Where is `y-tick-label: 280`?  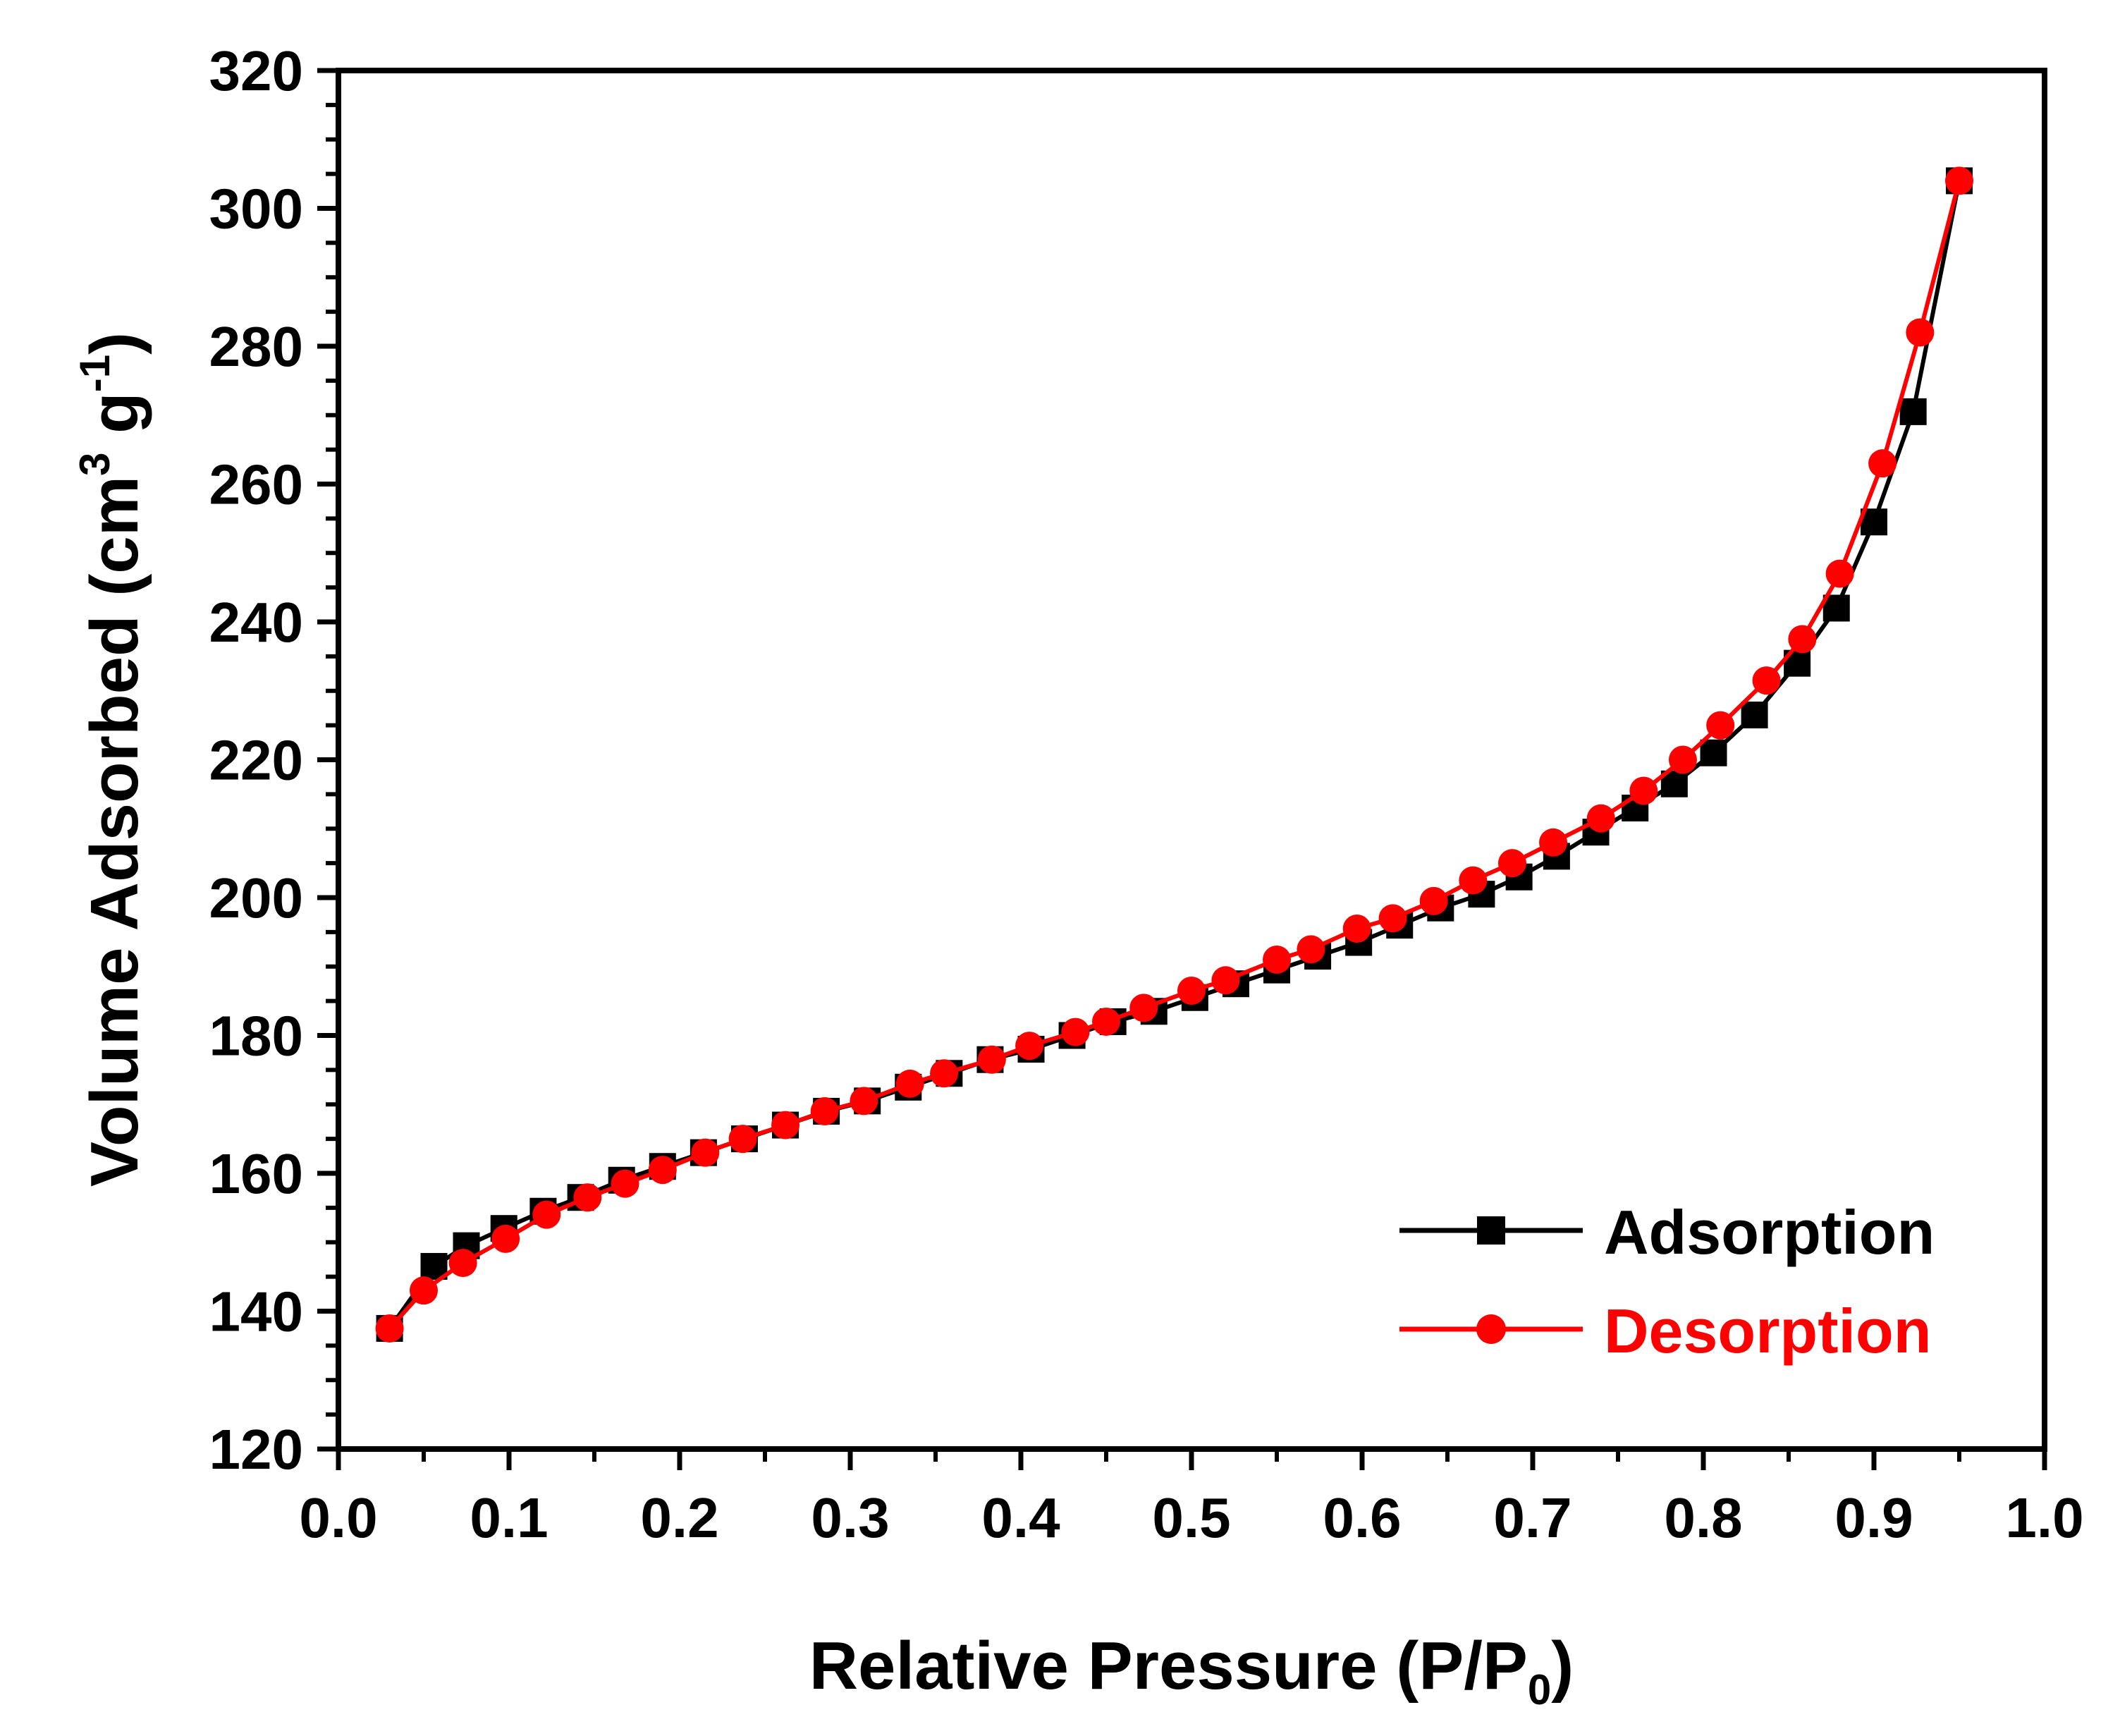 y-tick-label: 280 is located at coordinates (256, 347).